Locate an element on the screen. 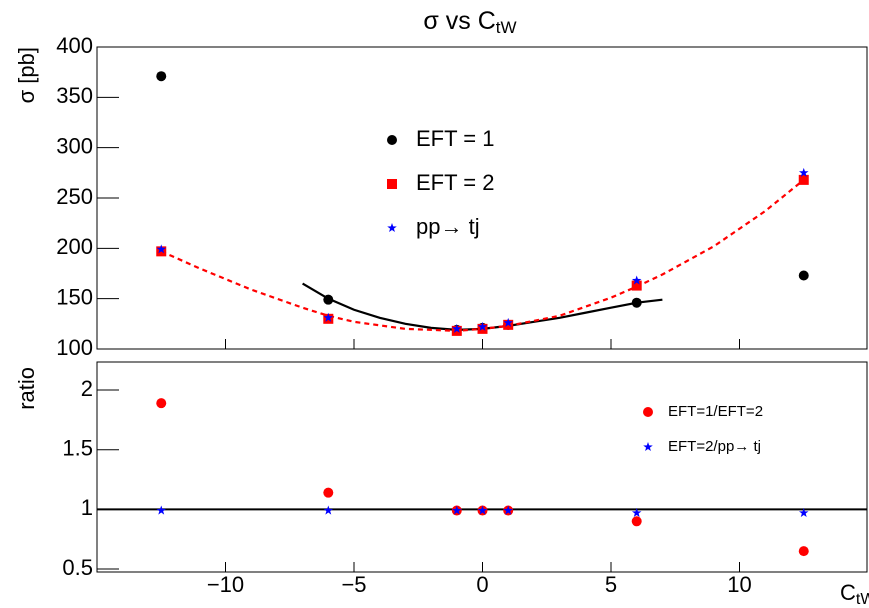 The width and height of the screenshot is (869, 608). y-tick-label: 2 is located at coordinates (87, 388).